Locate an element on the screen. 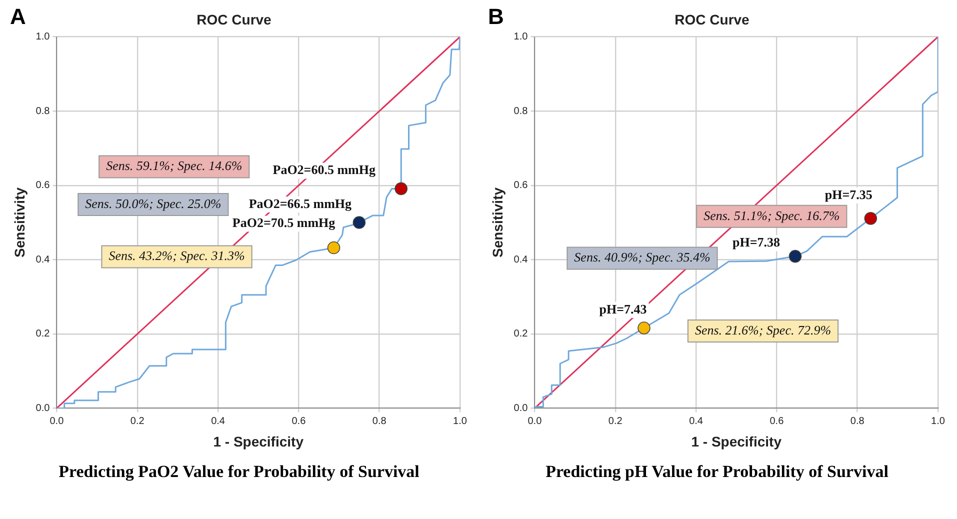 The height and width of the screenshot is (519, 957). annotation: Sens. 51.1%; Spec. 16.7% is located at coordinates (772, 215).